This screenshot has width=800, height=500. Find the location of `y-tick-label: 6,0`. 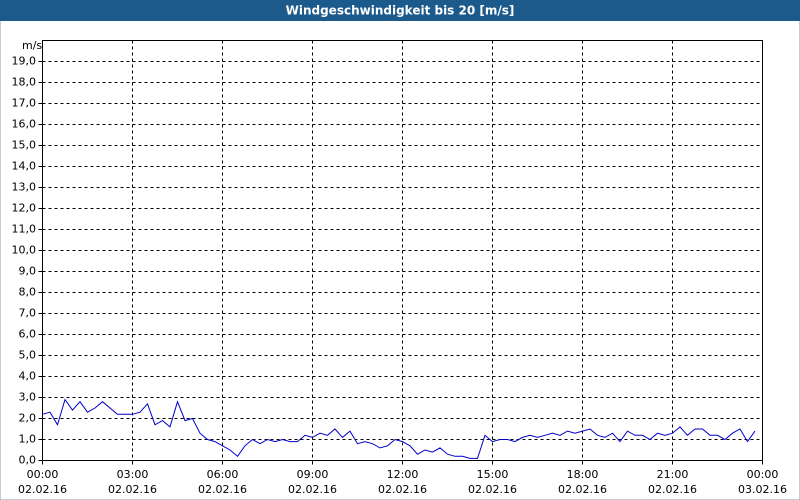

y-tick-label: 6,0 is located at coordinates (28, 334).